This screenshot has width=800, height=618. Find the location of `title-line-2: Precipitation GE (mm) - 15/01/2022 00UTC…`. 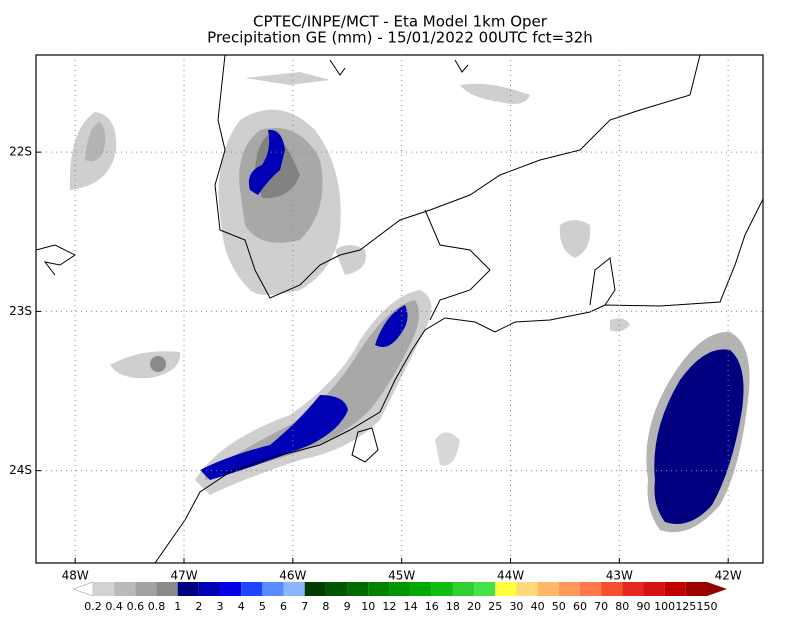

title-line-2: Precipitation GE (mm) - 15/01/2022 00UTC… is located at coordinates (400, 38).